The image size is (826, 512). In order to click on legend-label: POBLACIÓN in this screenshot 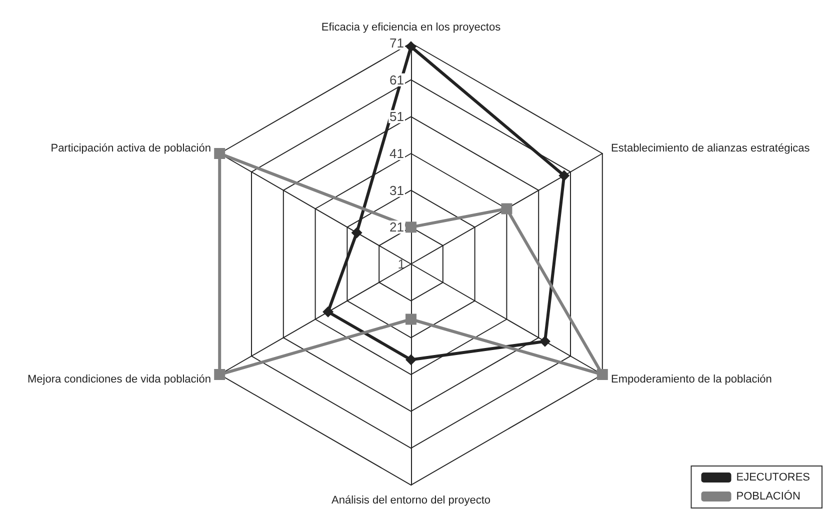, I will do `click(768, 496)`.